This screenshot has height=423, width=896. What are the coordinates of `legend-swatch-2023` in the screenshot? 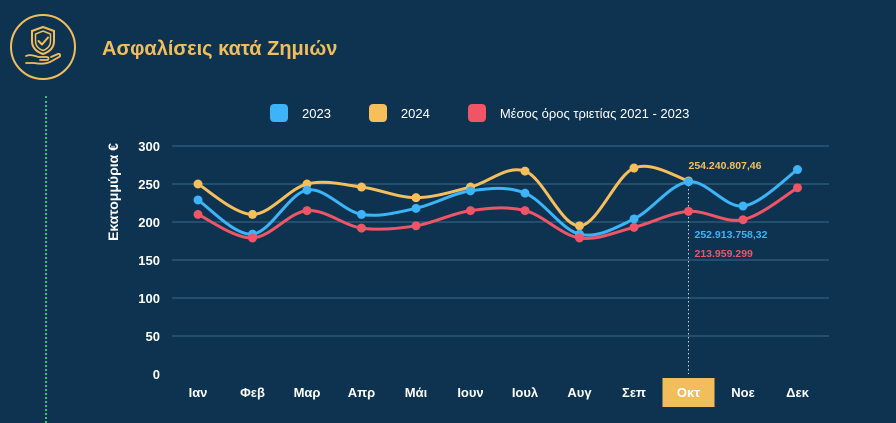 It's located at (279, 113).